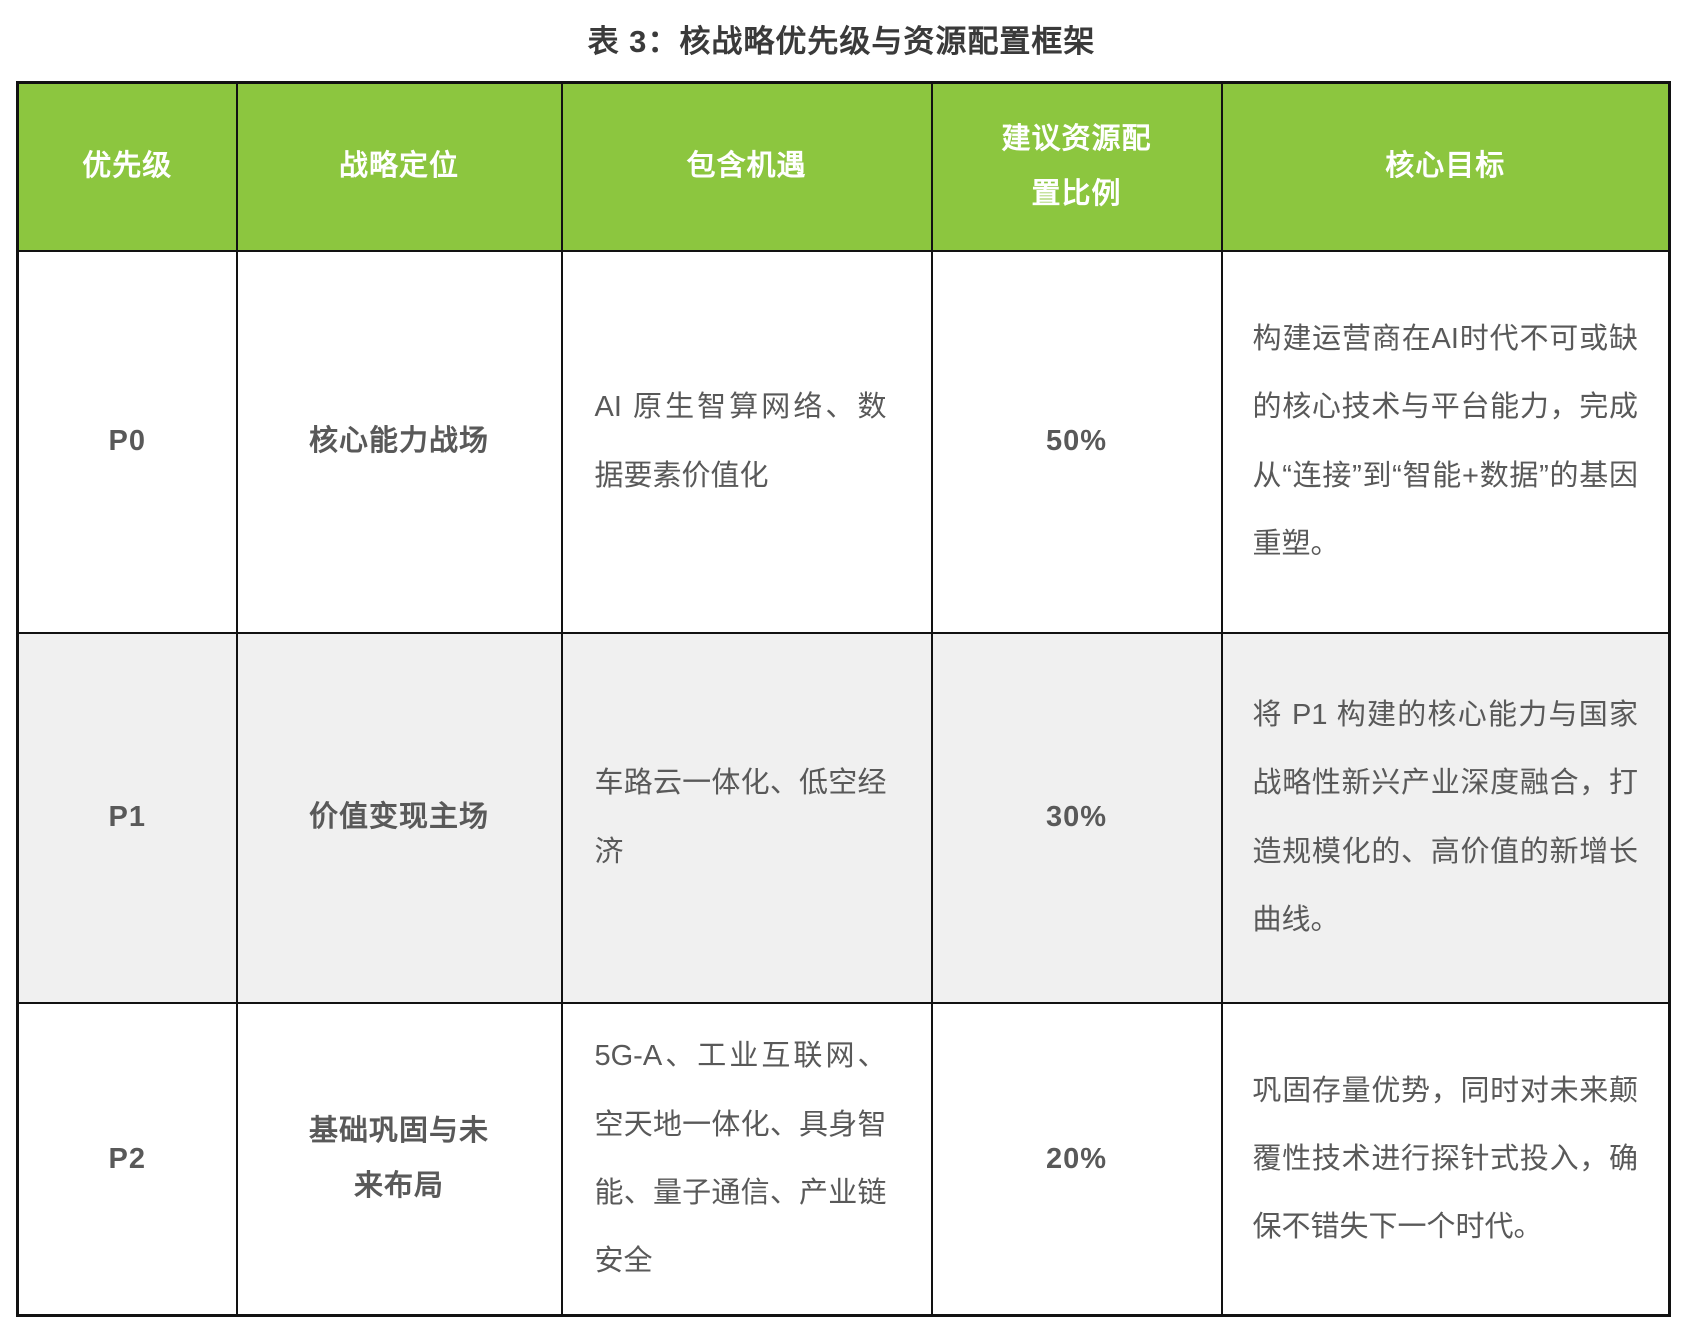  Describe the element at coordinates (399, 166) in the screenshot. I see `column-header-position: 战略定位` at that location.